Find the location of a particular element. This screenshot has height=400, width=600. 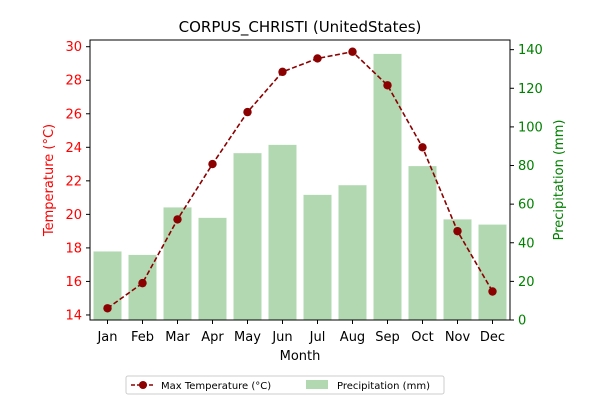

left-tick-label: 14 is located at coordinates (73, 315).